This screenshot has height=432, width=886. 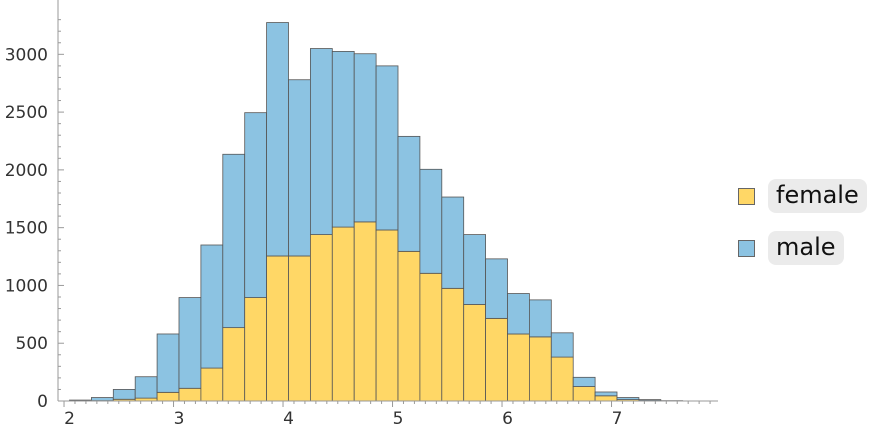 I want to click on y-tick-label-2500: 2500, so click(x=26, y=113).